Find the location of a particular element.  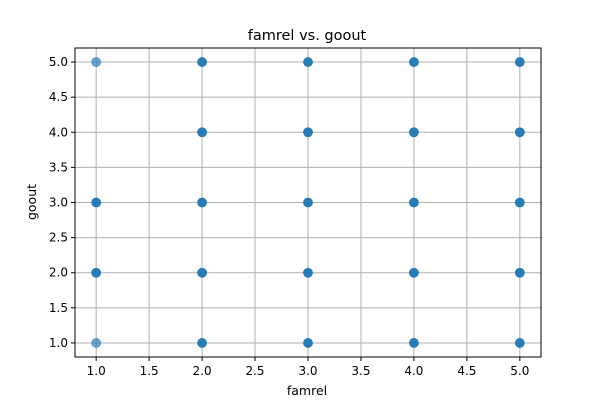

y-tick-label: 2.5 is located at coordinates (58, 238).